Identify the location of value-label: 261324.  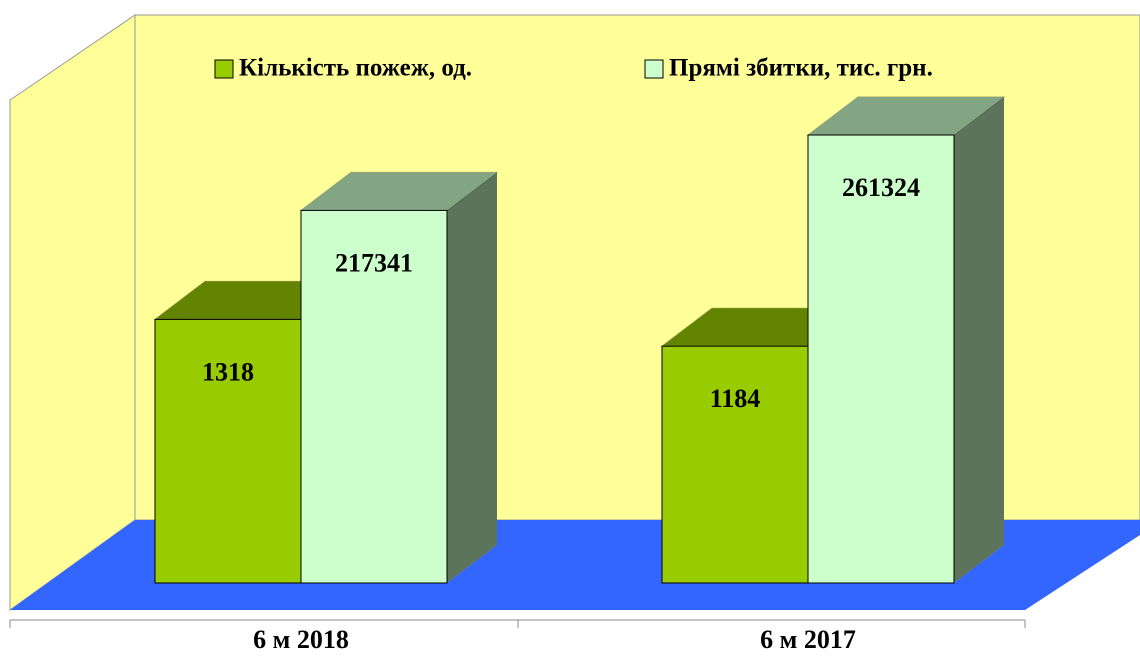
(881, 187).